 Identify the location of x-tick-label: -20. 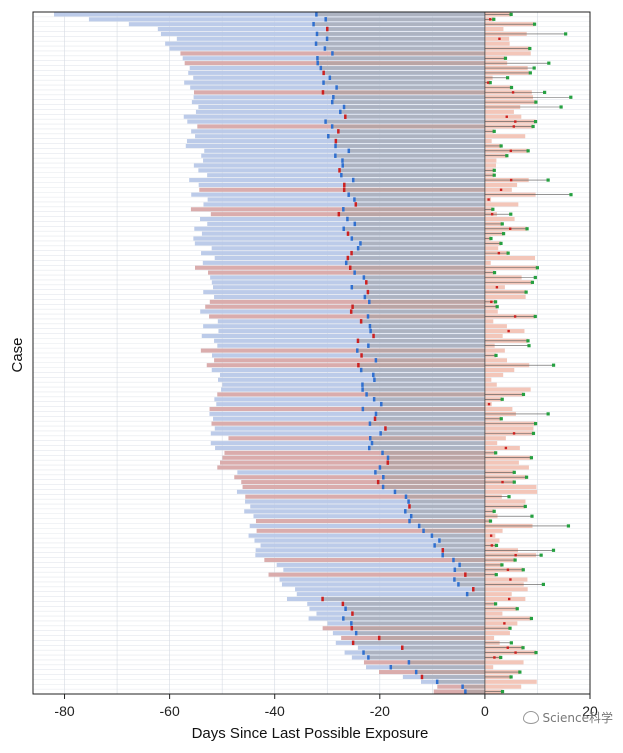
(380, 711).